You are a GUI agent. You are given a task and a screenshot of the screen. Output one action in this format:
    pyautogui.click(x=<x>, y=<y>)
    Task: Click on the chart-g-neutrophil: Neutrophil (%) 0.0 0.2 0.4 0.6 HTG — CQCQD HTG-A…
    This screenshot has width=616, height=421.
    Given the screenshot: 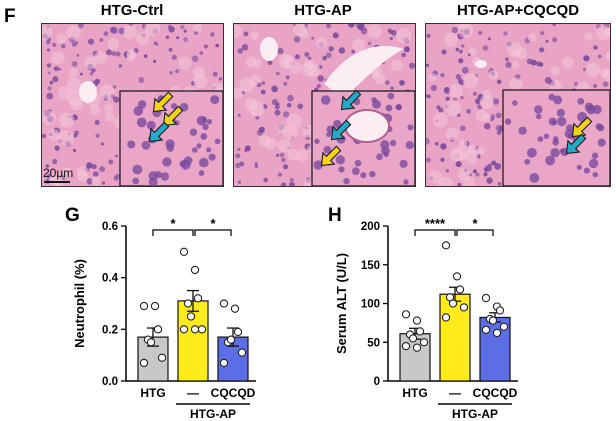 What is the action you would take?
    pyautogui.click(x=164, y=318)
    